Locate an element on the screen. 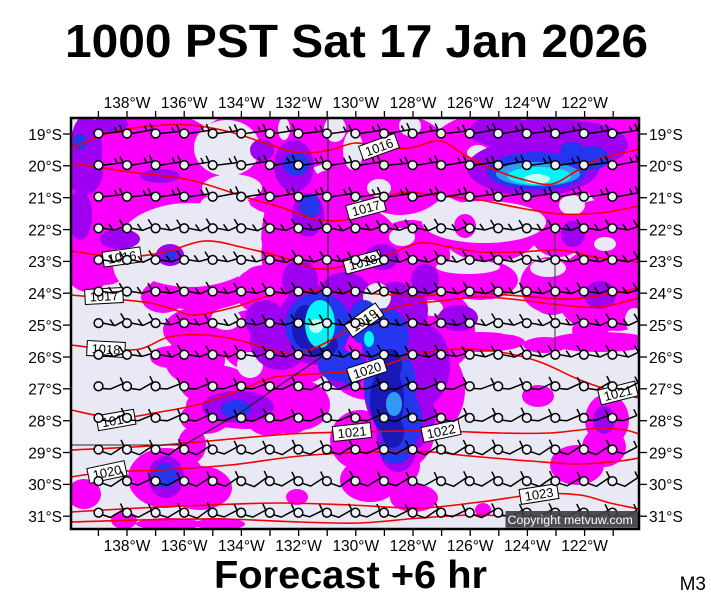 Image resolution: width=711 pixels, height=605 pixels. svg-text: 1021 is located at coordinates (352, 432).